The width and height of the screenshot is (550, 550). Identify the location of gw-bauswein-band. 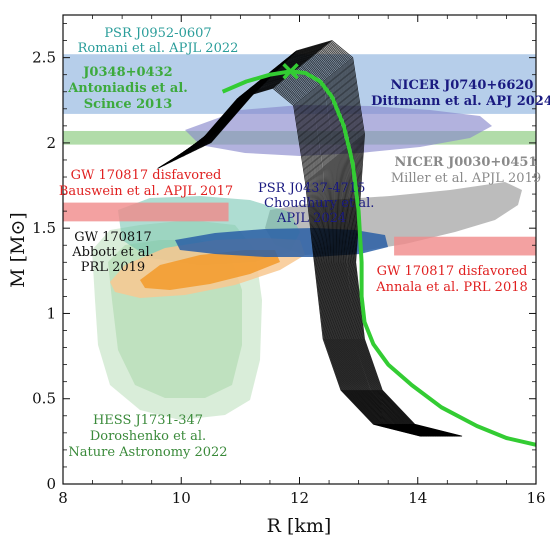
(146, 212).